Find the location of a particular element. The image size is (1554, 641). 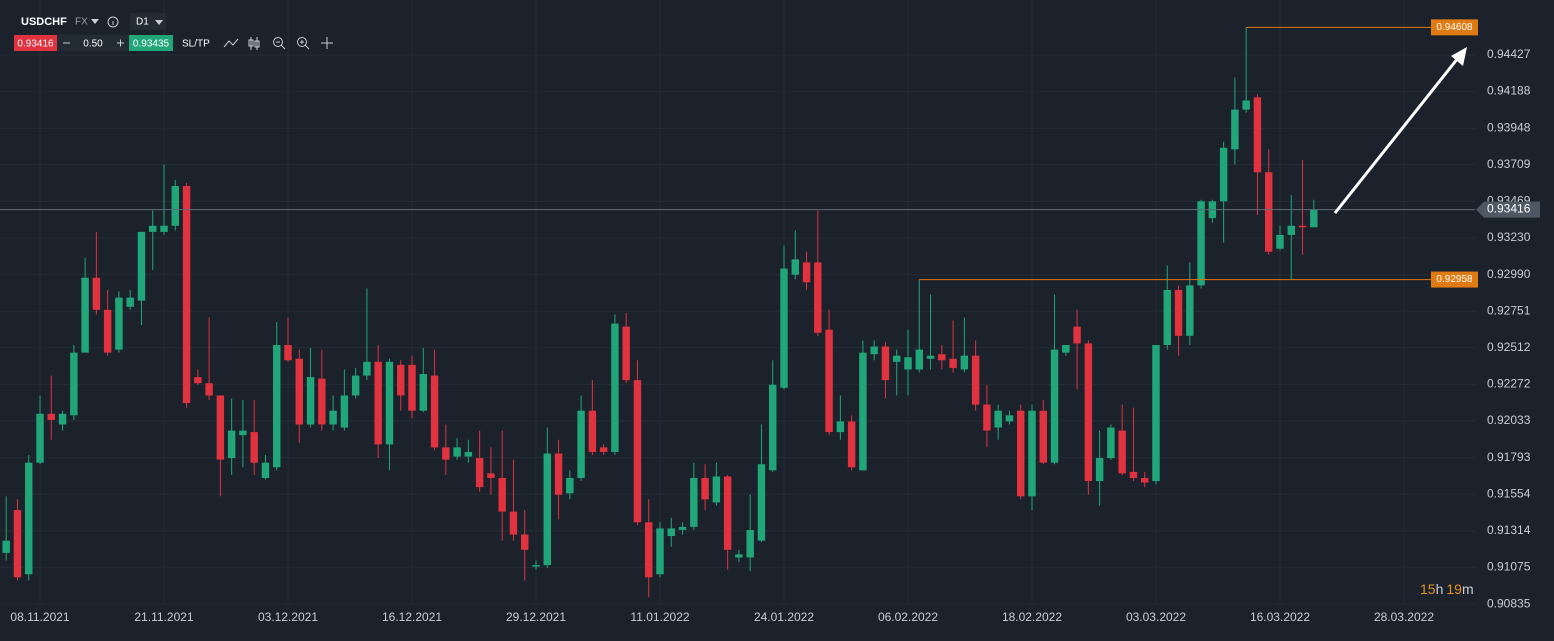

sltp-button: SL/TP is located at coordinates (196, 44).